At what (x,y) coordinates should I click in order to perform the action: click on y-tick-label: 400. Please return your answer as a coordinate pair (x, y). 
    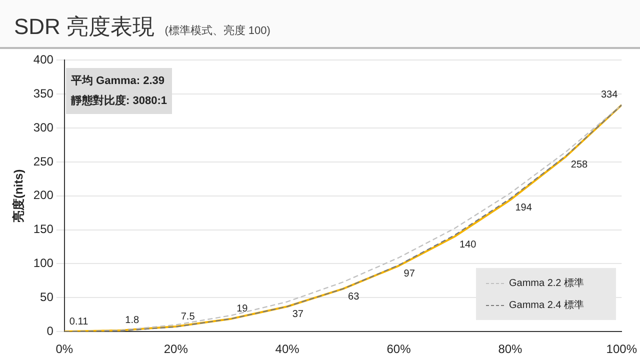
    Looking at the image, I should click on (43, 59).